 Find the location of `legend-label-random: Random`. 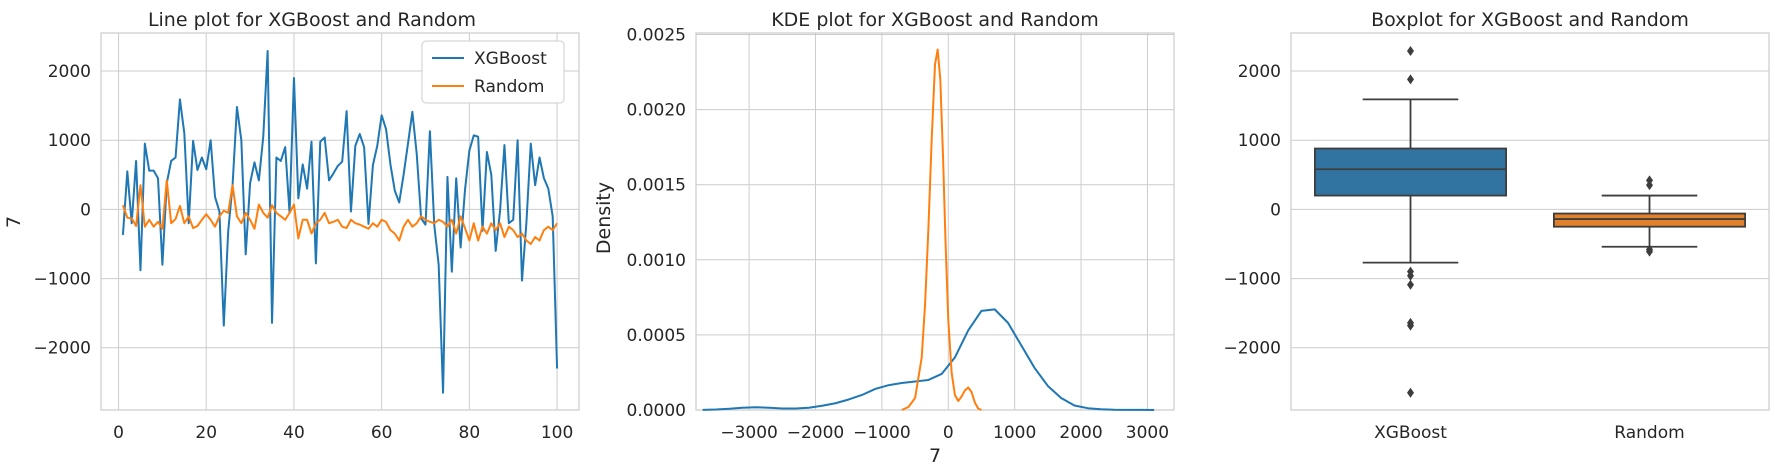

legend-label-random: Random is located at coordinates (509, 87).